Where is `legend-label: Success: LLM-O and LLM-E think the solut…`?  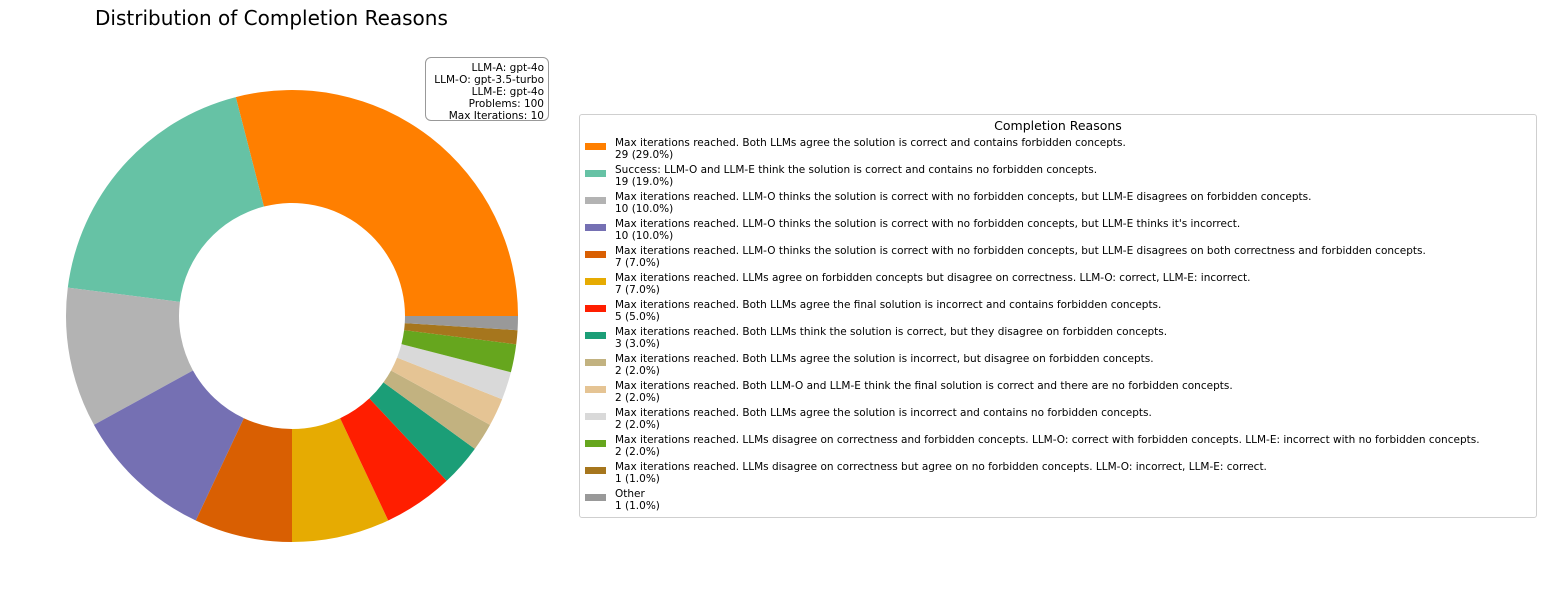
legend-label: Success: LLM-O and LLM-E think the solut… is located at coordinates (856, 176).